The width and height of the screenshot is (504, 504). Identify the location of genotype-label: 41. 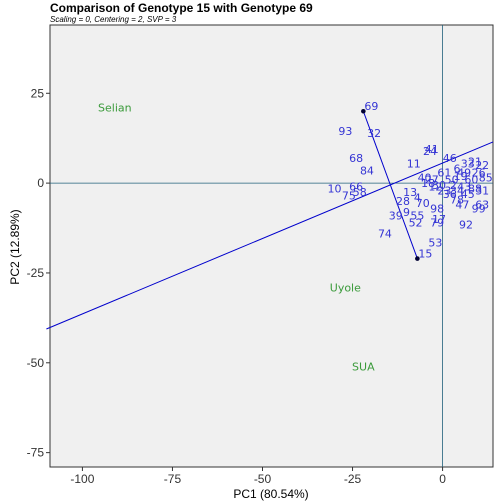
(432, 149).